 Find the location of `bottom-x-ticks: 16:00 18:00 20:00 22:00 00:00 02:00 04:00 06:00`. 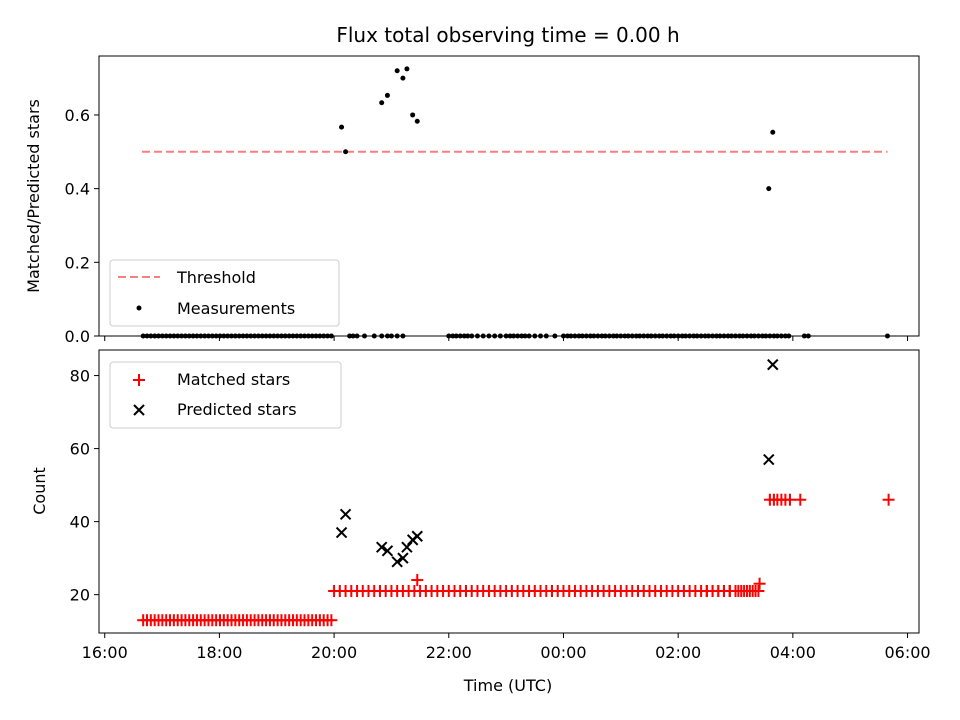

bottom-x-ticks: 16:00 18:00 20:00 22:00 00:00 02:00 04:00 06:00 is located at coordinates (506, 647).